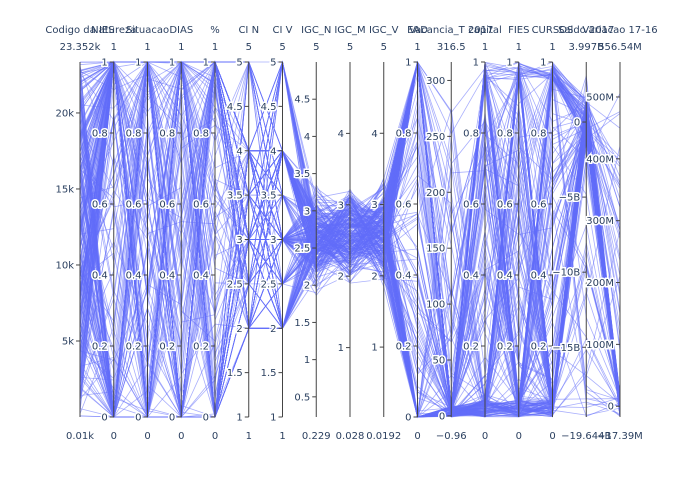 This screenshot has width=700, height=500. What do you see at coordinates (600, 221) in the screenshot?
I see `tick-label: 300M` at bounding box center [600, 221].